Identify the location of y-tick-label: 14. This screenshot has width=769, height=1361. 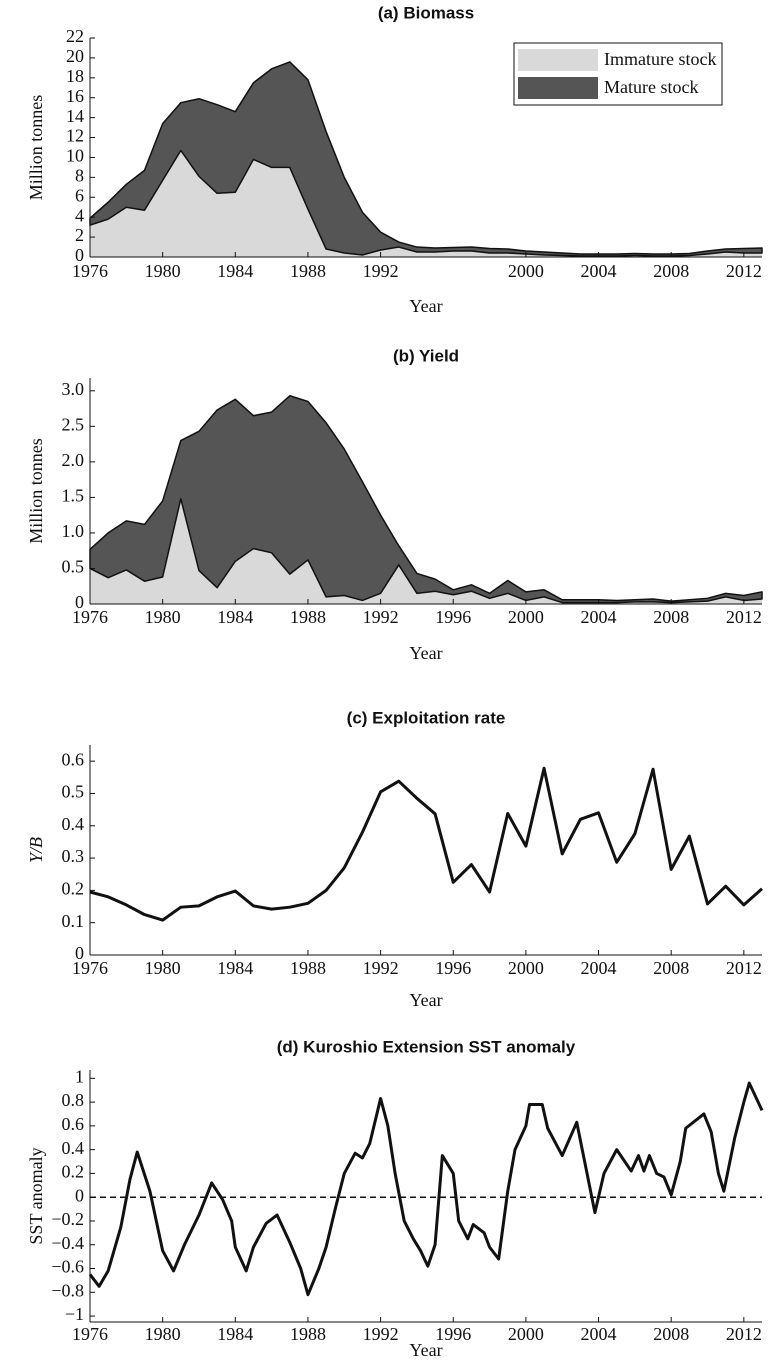
(75, 116).